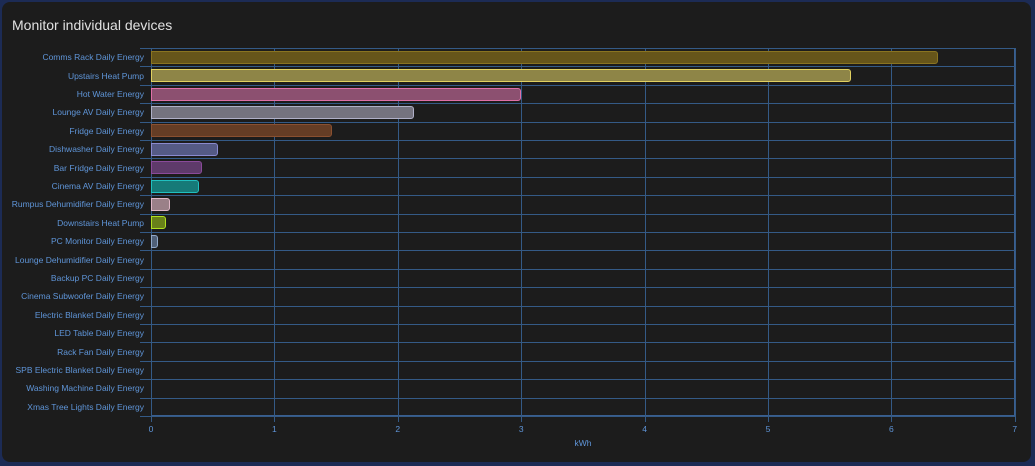 The width and height of the screenshot is (1035, 466). Describe the element at coordinates (77, 204) in the screenshot. I see `y-category-label: Rumpus Dehumidifier Daily Energy` at that location.